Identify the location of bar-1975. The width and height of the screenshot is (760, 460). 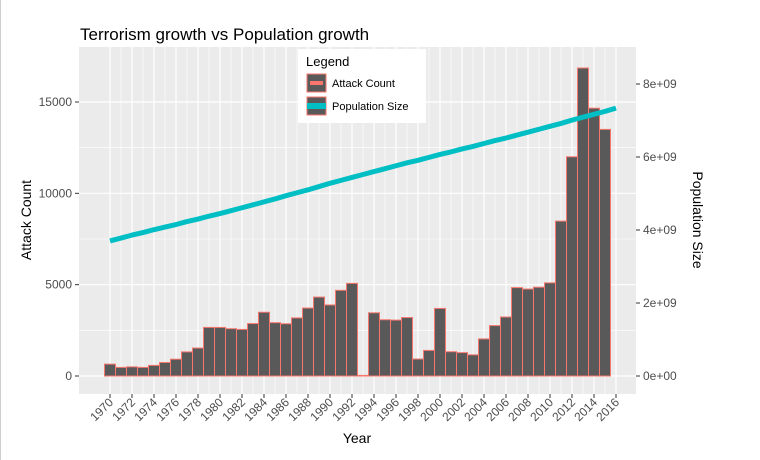
(165, 369).